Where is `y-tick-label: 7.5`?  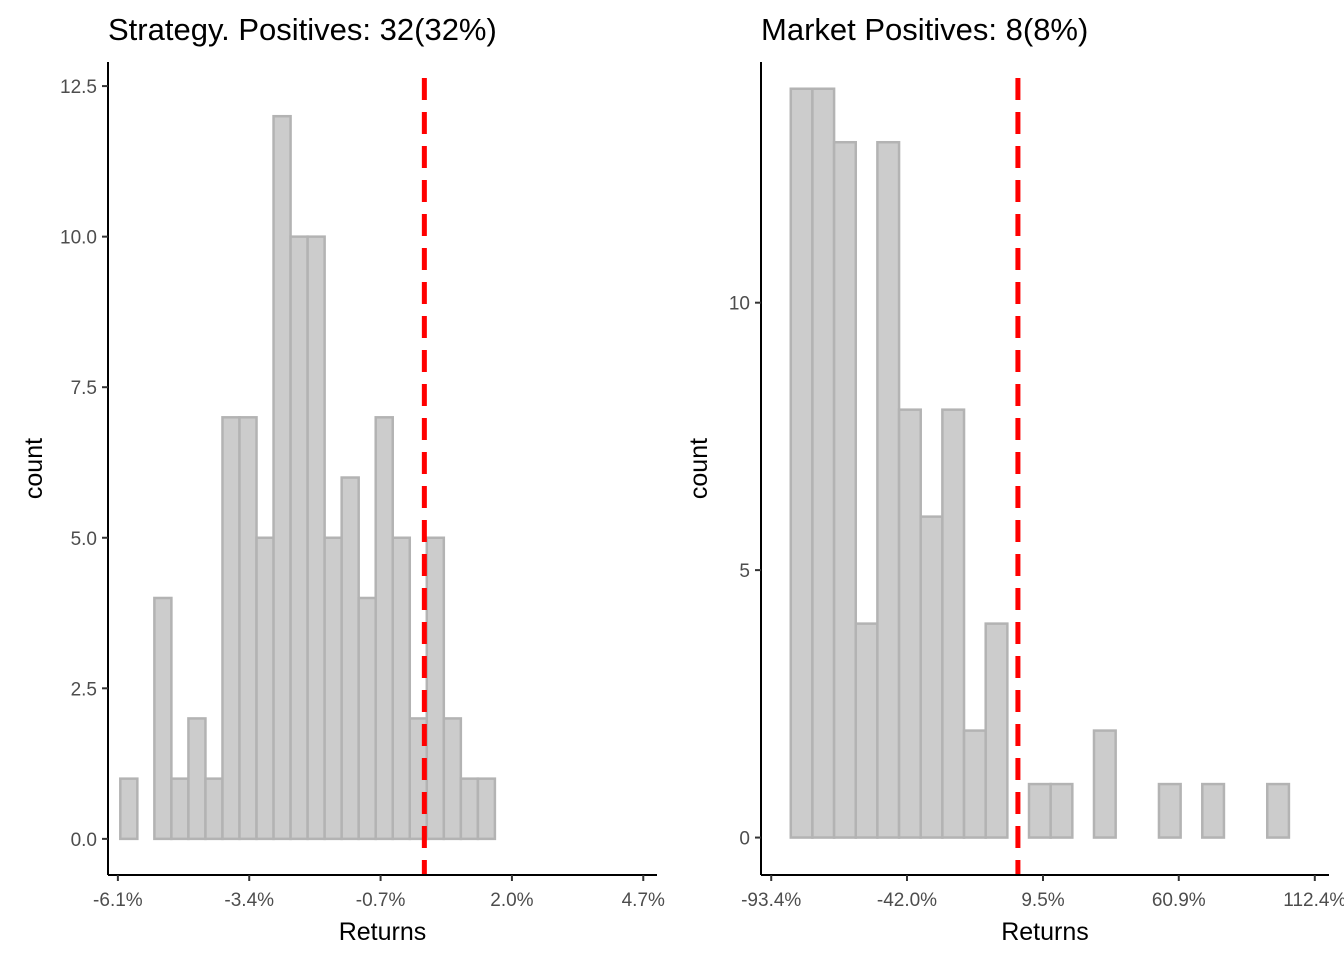 y-tick-label: 7.5 is located at coordinates (84, 388).